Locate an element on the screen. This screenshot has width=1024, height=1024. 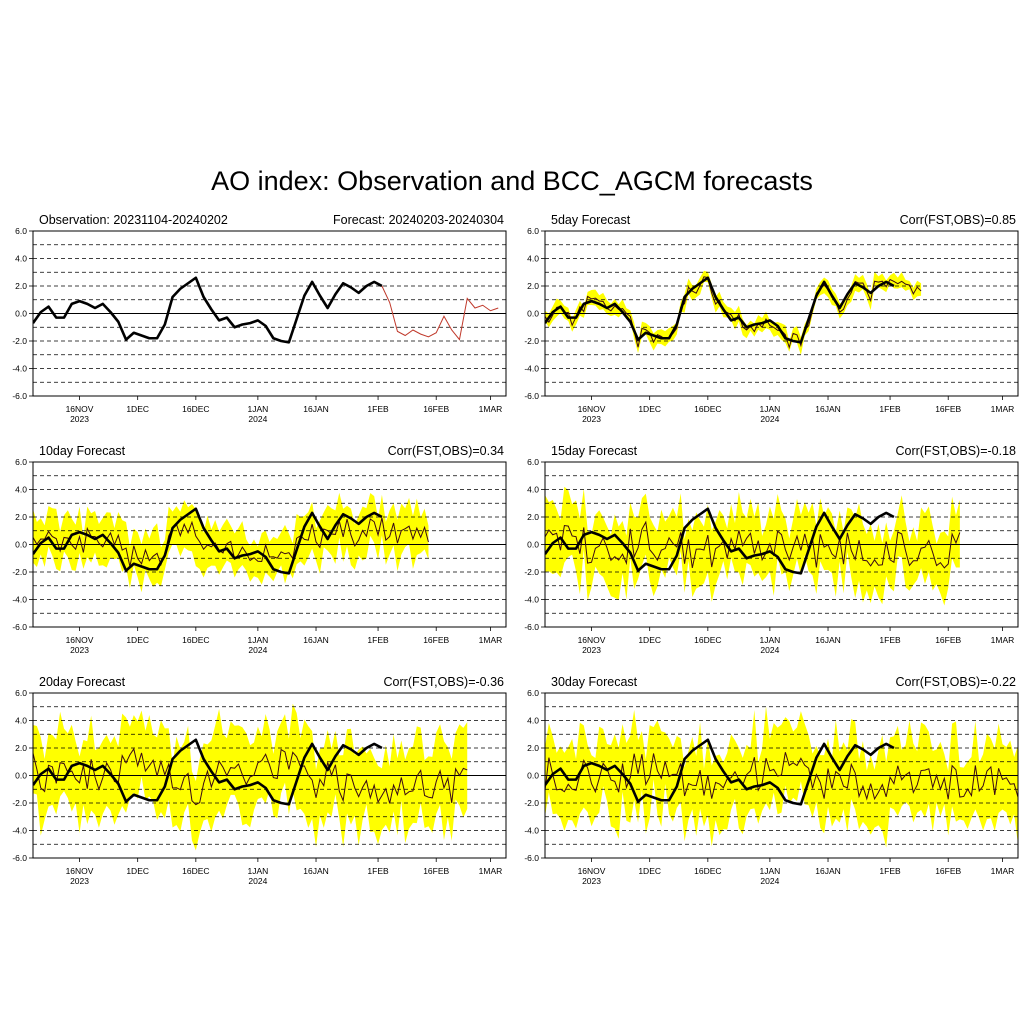
panel-left-title: 15day Forecast is located at coordinates (594, 451).